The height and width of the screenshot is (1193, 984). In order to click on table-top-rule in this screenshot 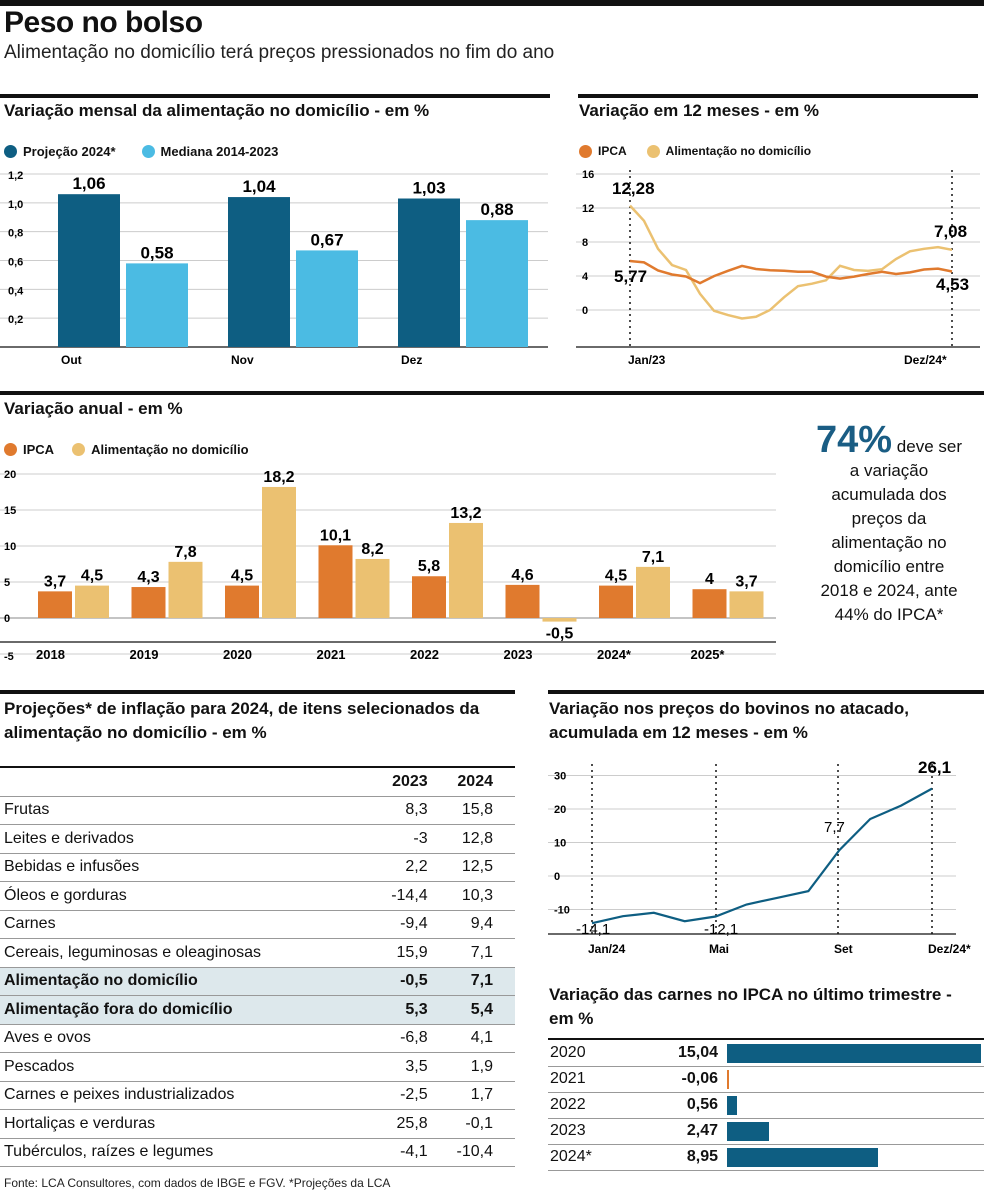, I will do `click(257, 767)`.